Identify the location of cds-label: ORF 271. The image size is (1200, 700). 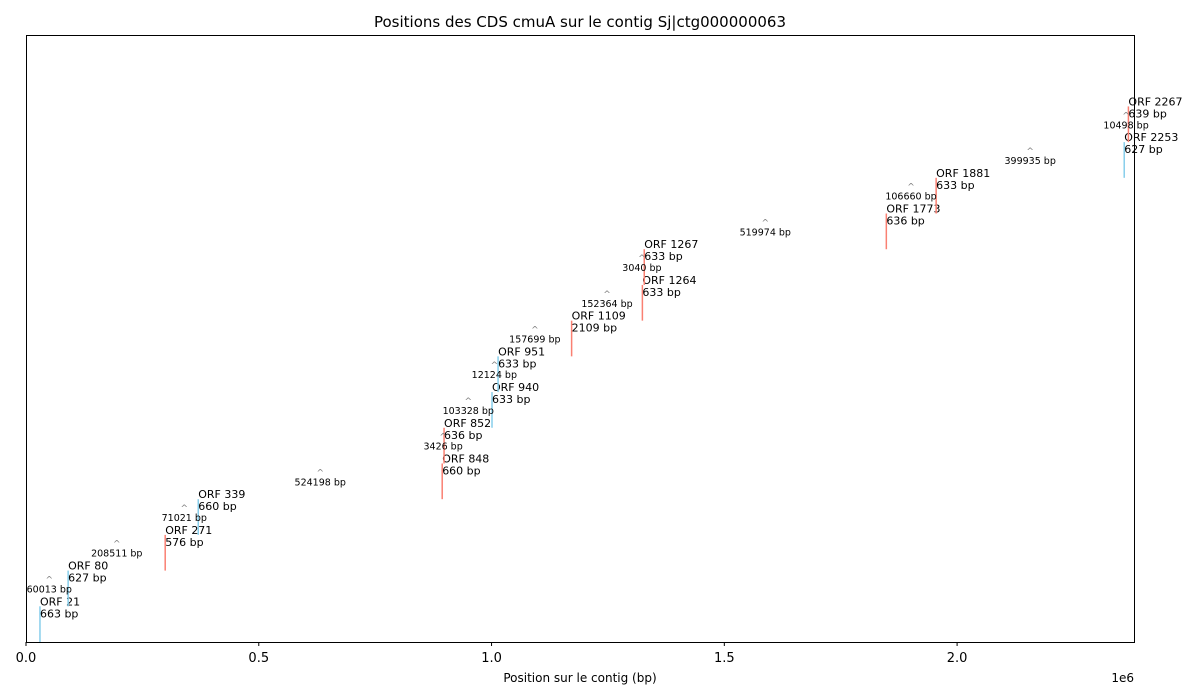
(188, 530).